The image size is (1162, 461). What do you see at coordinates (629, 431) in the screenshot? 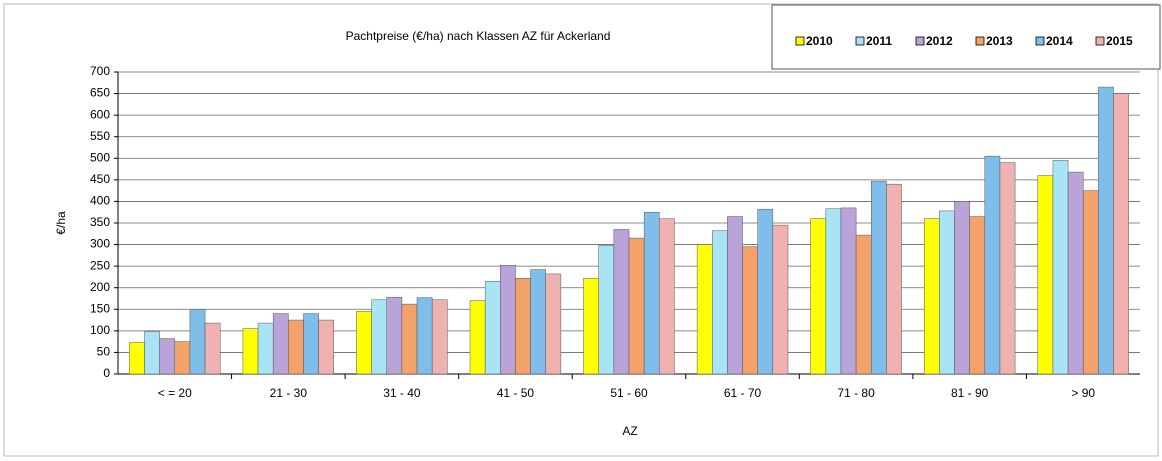
I see `x-axis-label: AZ` at bounding box center [629, 431].